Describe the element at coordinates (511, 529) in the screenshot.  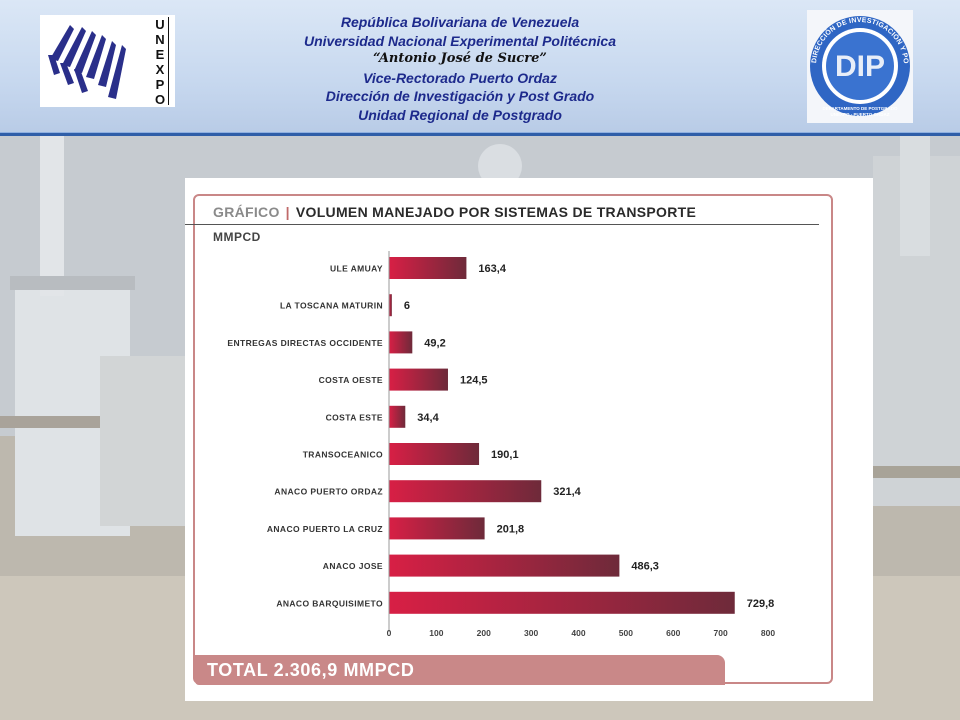
I see `value-label: 201,8` at that location.